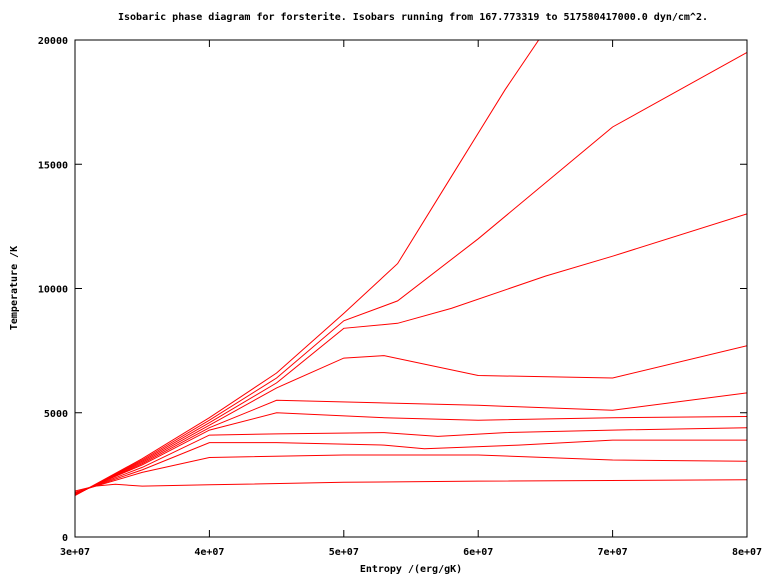 The height and width of the screenshot is (576, 768). What do you see at coordinates (56, 414) in the screenshot?
I see `y-tick-label: 5000` at bounding box center [56, 414].